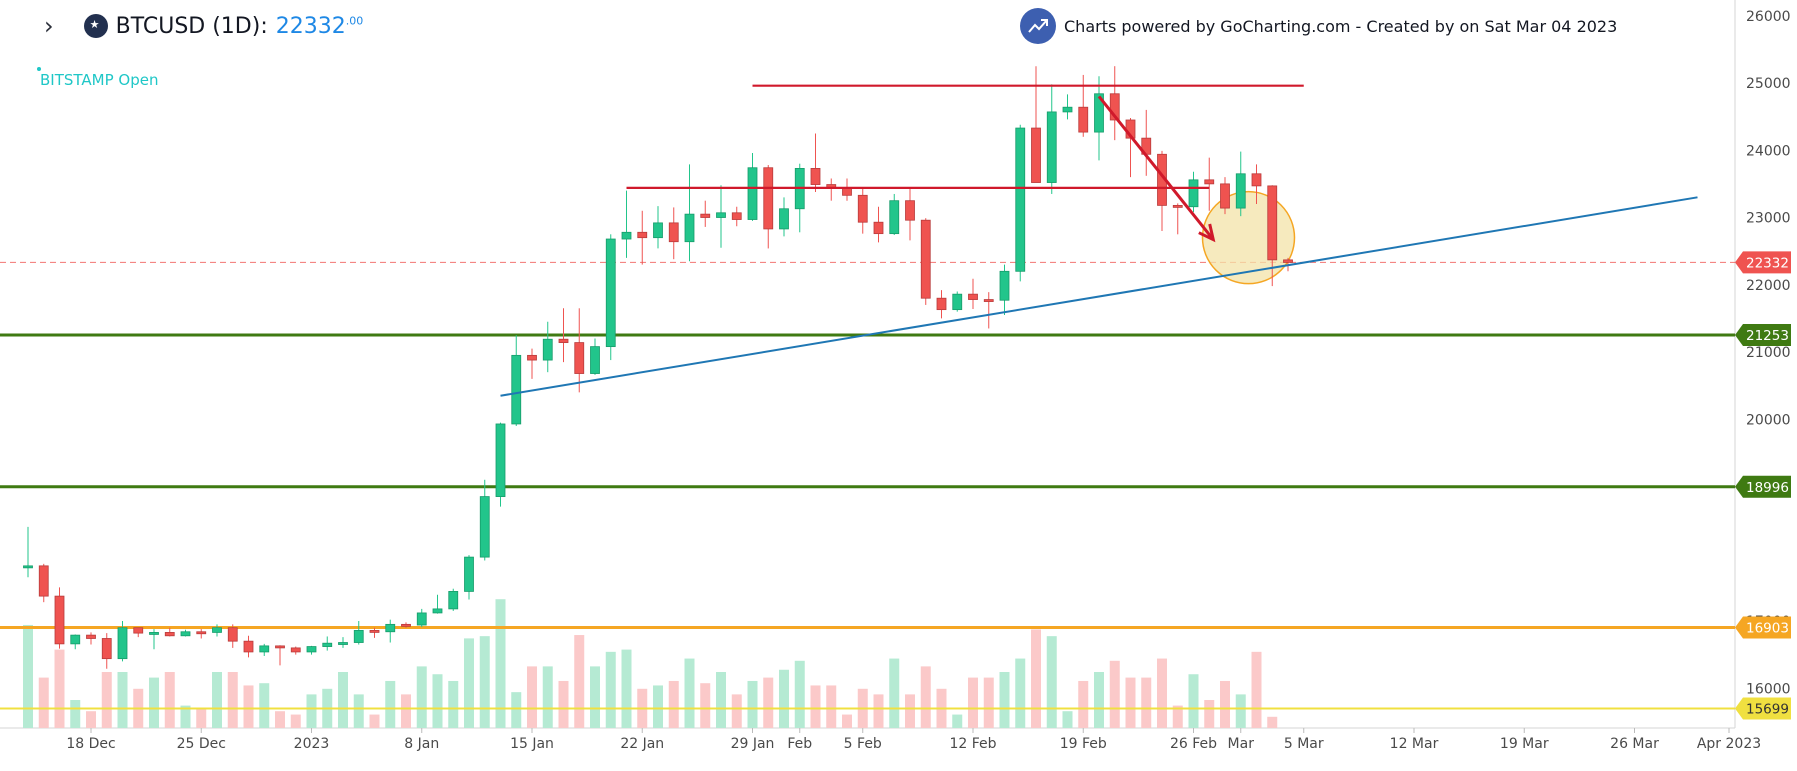 This screenshot has width=1797, height=771. Describe the element at coordinates (972, 744) in the screenshot. I see `x-tick-label: 12 Feb` at that location.